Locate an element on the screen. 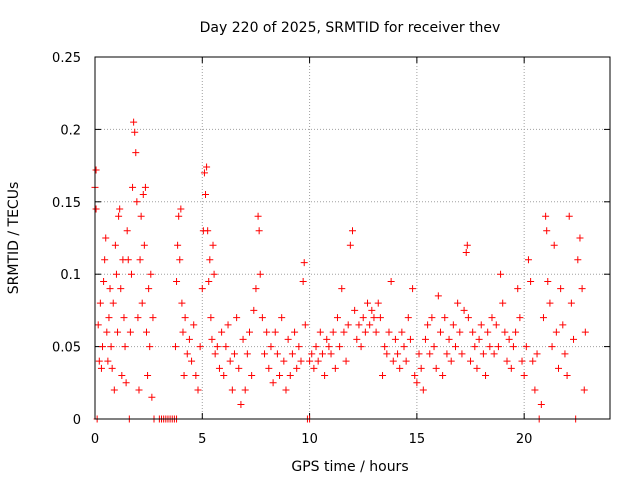  x-axis-label: GPS time / hours is located at coordinates (349, 467).